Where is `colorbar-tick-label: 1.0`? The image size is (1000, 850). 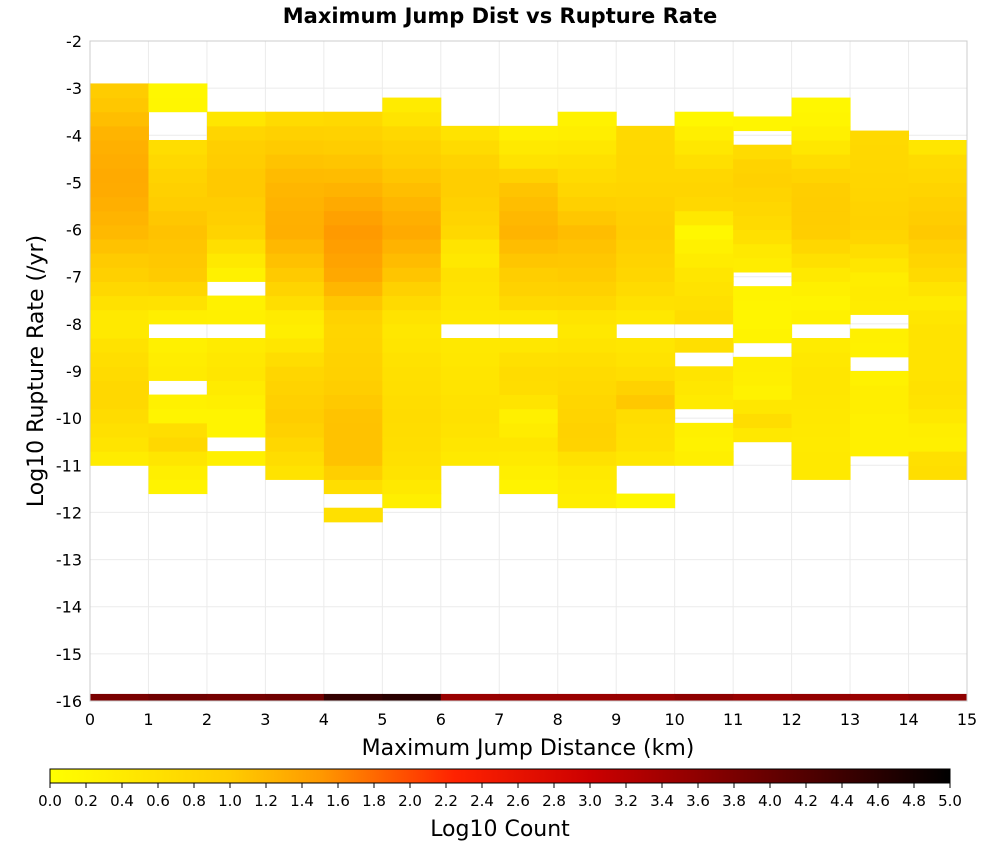
colorbar-tick-label: 1.0 is located at coordinates (230, 801).